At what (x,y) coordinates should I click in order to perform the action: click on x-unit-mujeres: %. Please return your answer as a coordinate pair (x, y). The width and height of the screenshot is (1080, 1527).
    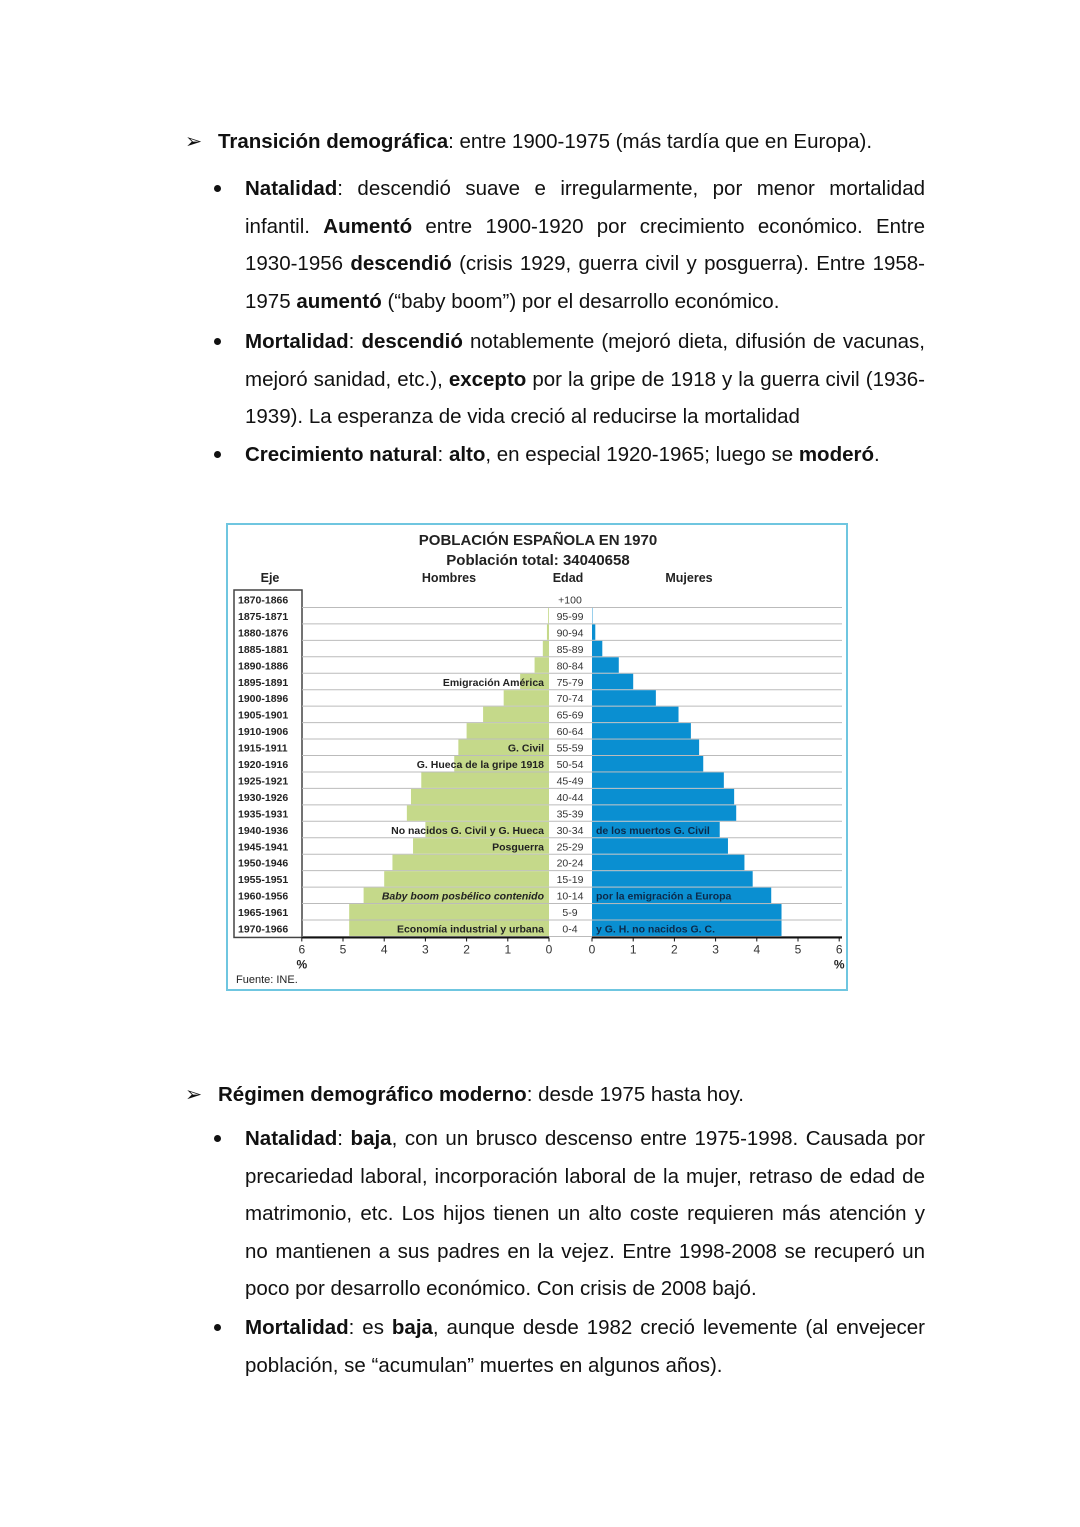
    Looking at the image, I should click on (839, 964).